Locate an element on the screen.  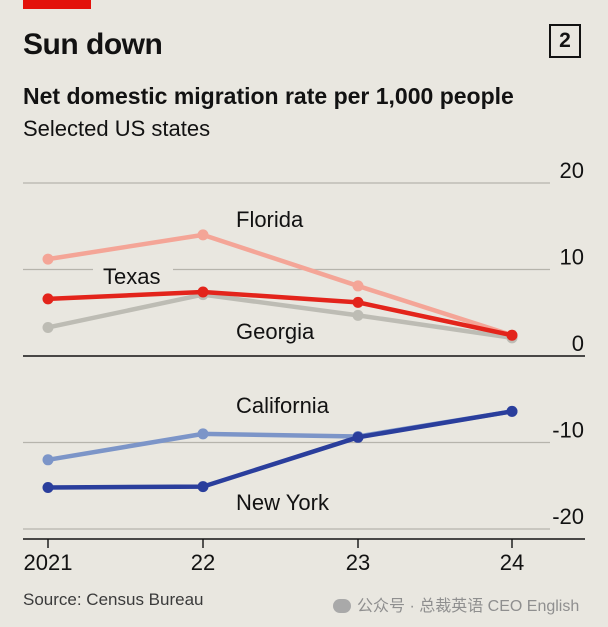
x-tick-label-23: 23 is located at coordinates (358, 562).